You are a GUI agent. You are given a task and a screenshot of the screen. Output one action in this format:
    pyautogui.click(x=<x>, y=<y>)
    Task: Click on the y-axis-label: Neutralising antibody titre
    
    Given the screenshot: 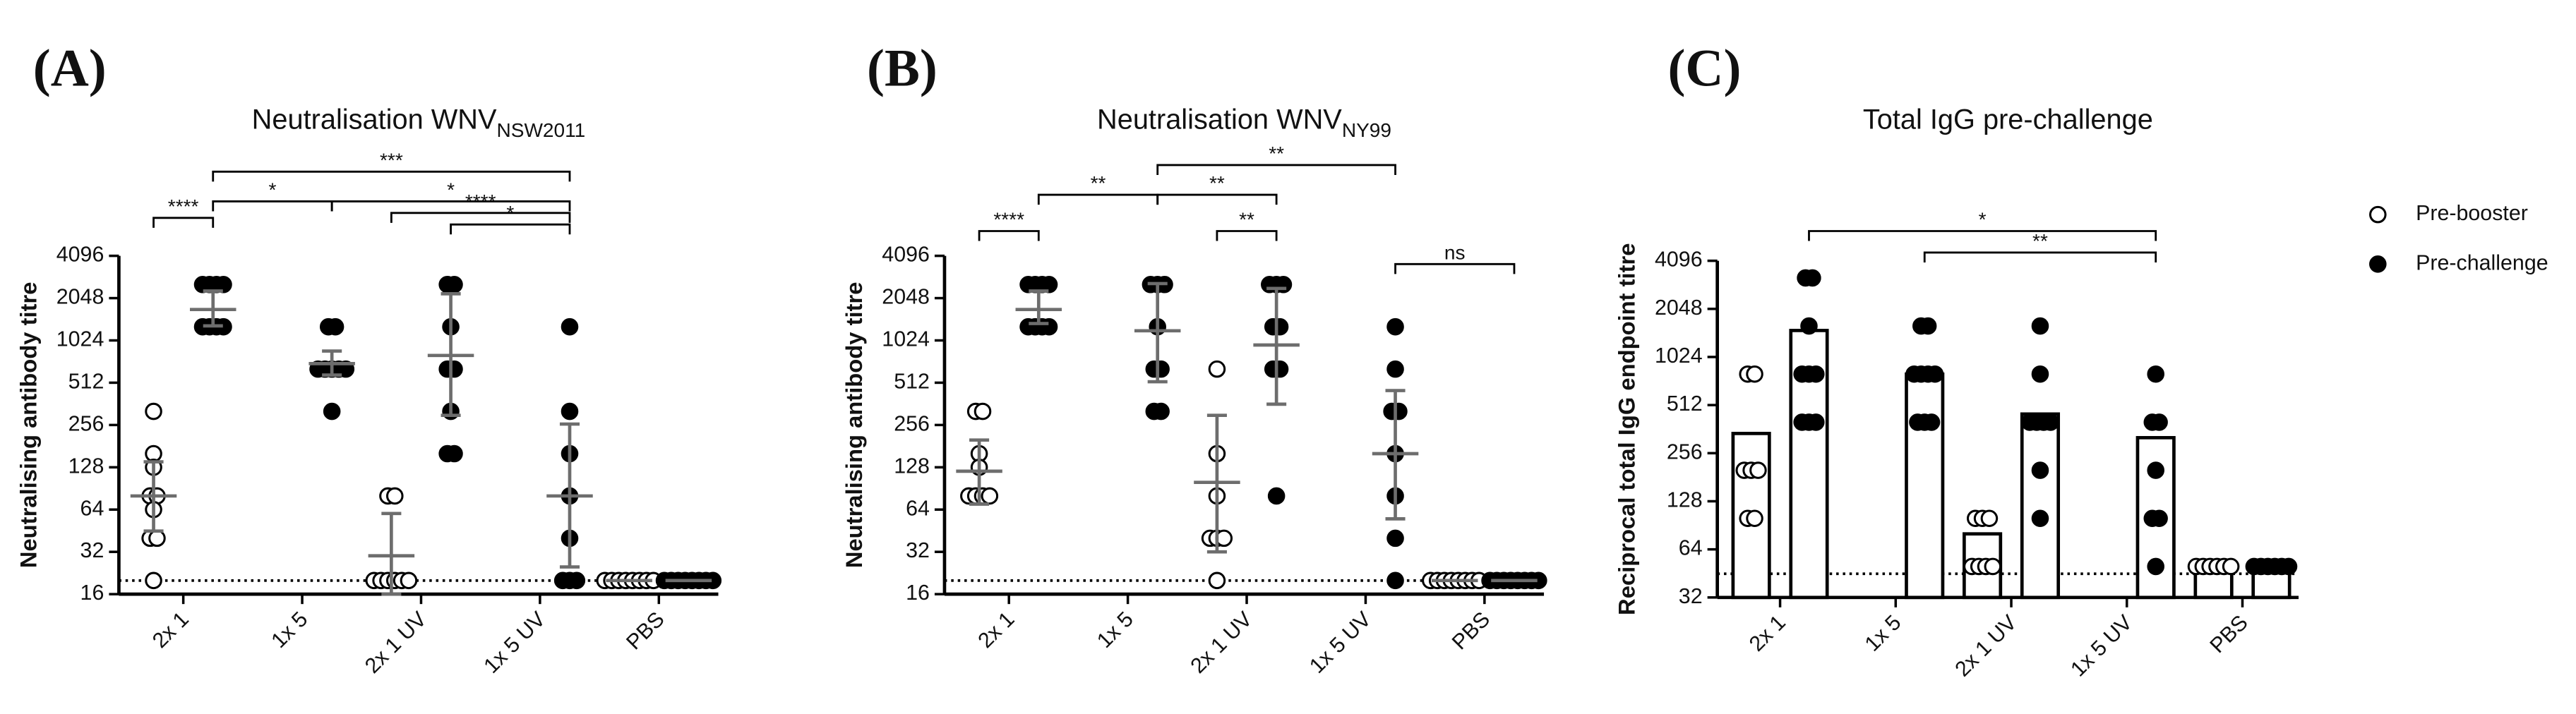 What is the action you would take?
    pyautogui.click(x=28, y=425)
    